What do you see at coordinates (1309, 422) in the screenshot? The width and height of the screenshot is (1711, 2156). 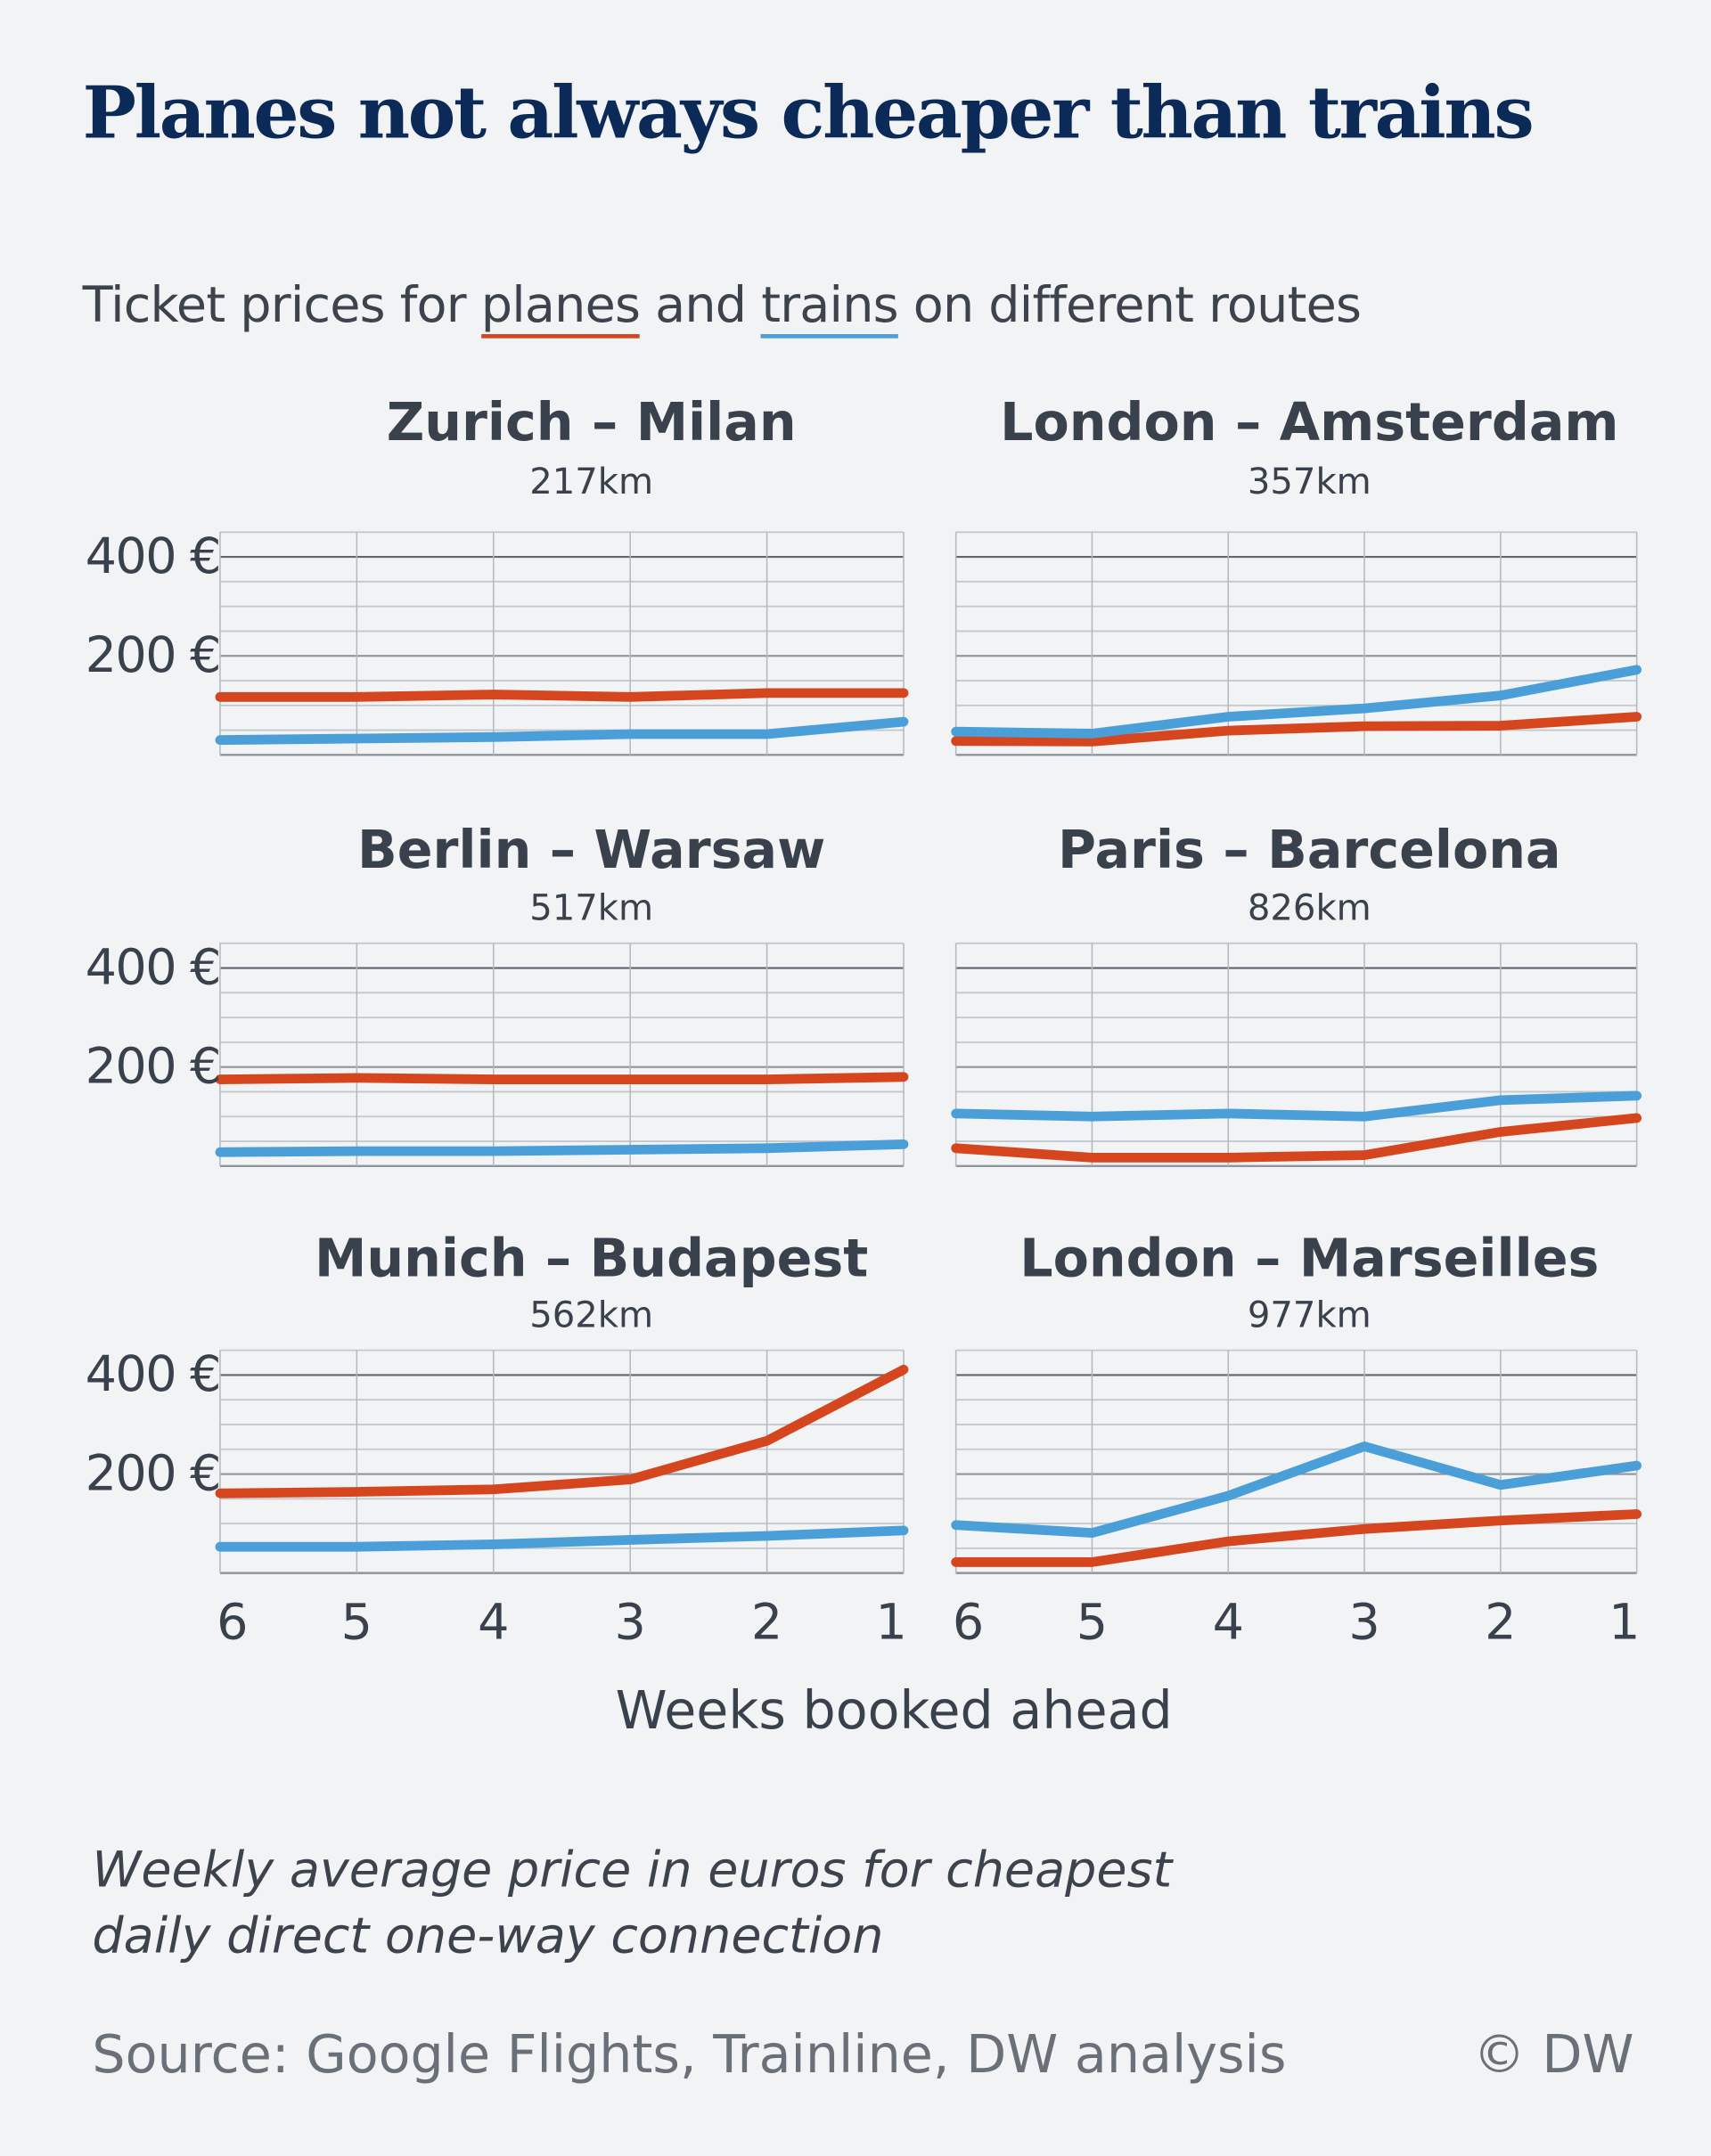 I see `panel-title: London – Amsterdam` at bounding box center [1309, 422].